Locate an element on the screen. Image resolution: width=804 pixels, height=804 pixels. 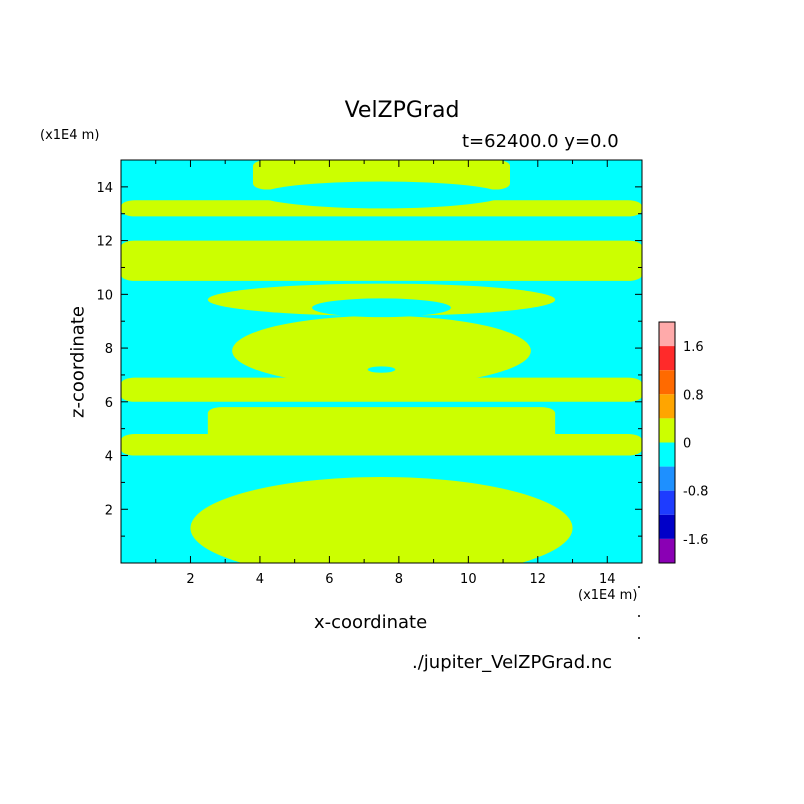
y-tick-label: 12 is located at coordinates (104, 242).